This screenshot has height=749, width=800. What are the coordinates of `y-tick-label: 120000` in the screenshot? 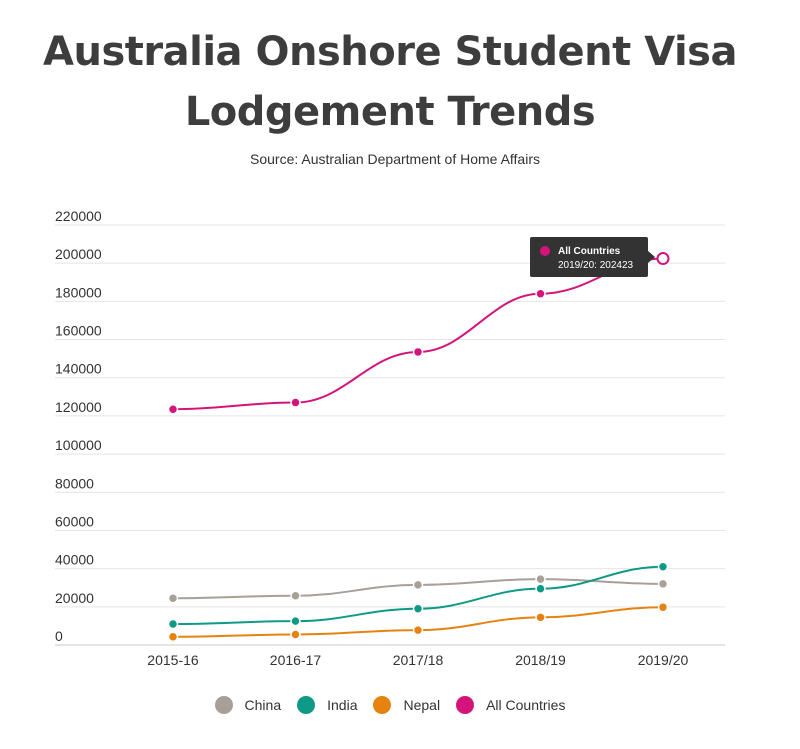 It's located at (78, 407).